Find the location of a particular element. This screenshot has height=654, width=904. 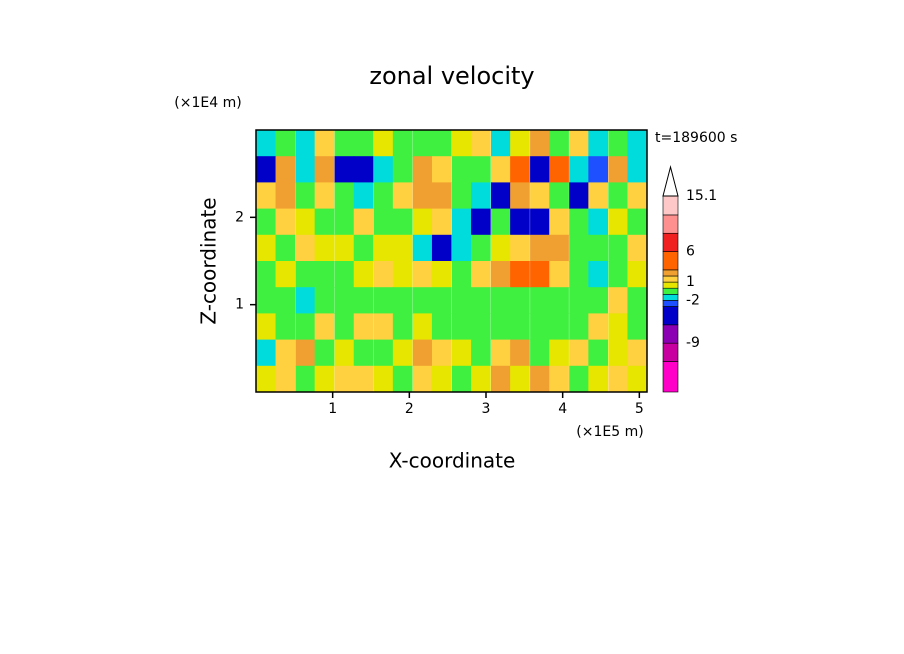

colorbar-label: -2 is located at coordinates (693, 300).